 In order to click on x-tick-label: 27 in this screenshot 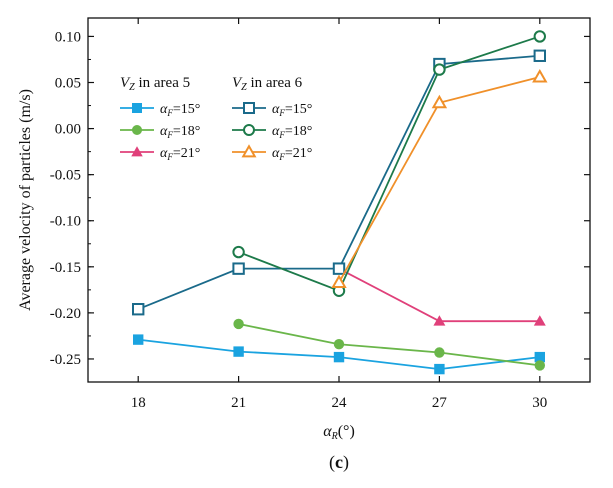, I will do `click(440, 403)`.